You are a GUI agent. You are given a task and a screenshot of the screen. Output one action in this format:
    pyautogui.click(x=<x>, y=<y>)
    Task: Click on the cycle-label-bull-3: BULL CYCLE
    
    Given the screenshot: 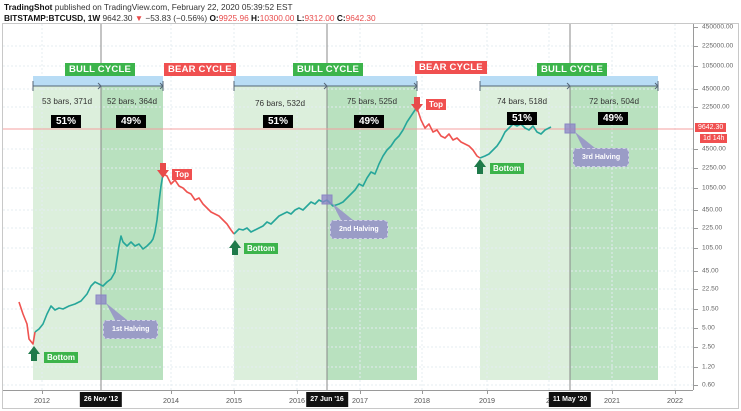 What is the action you would take?
    pyautogui.click(x=572, y=69)
    